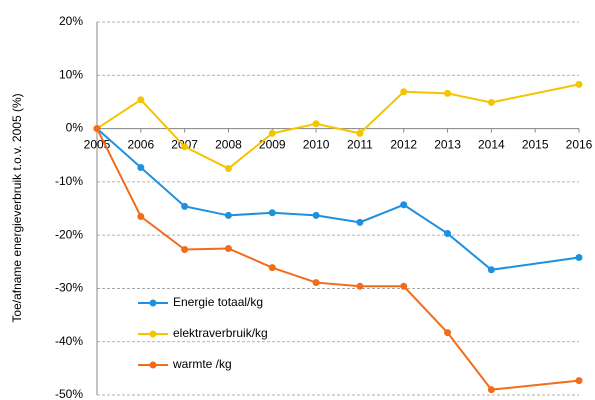 The height and width of the screenshot is (400, 595). Describe the element at coordinates (71, 74) in the screenshot. I see `y-tick-label: 10%` at that location.